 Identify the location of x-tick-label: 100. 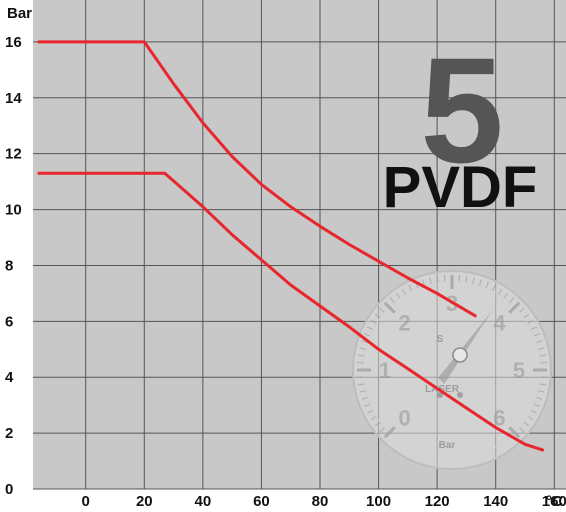
(378, 501).